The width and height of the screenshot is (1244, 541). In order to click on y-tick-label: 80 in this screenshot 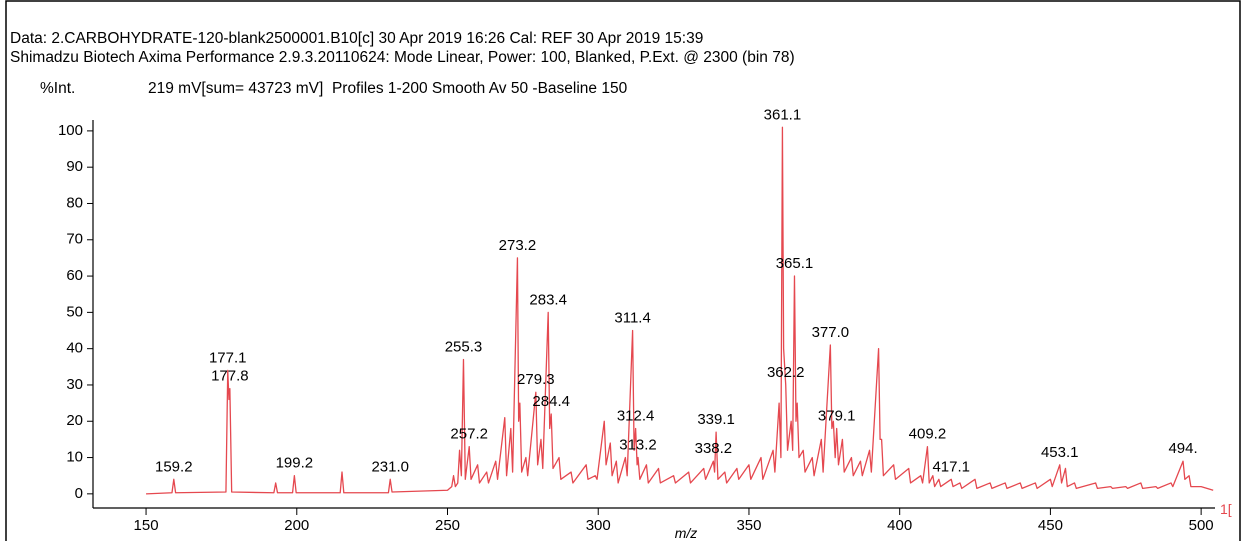, I will do `click(74, 202)`.